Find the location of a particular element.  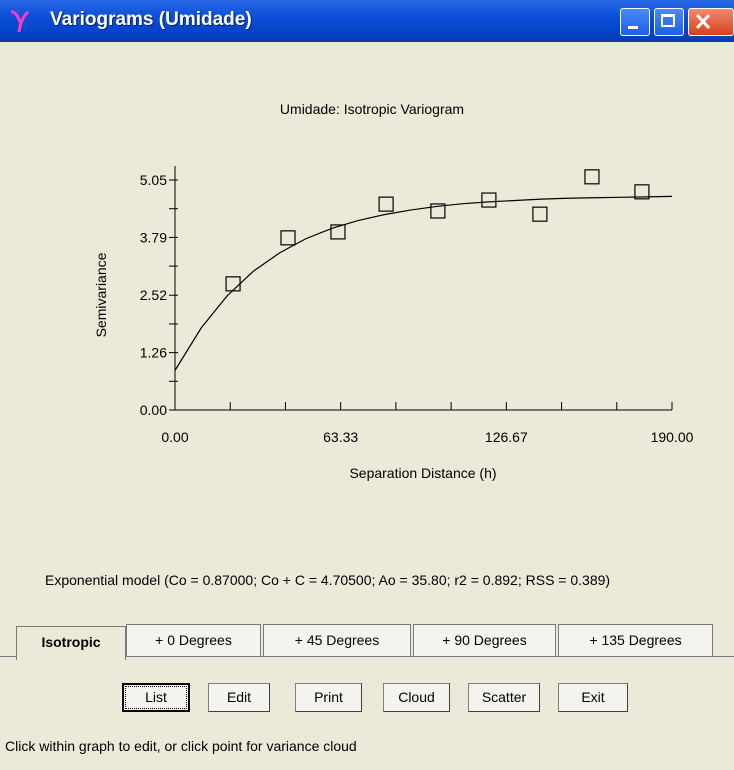

x-tick-label: 0.00 is located at coordinates (174, 437).